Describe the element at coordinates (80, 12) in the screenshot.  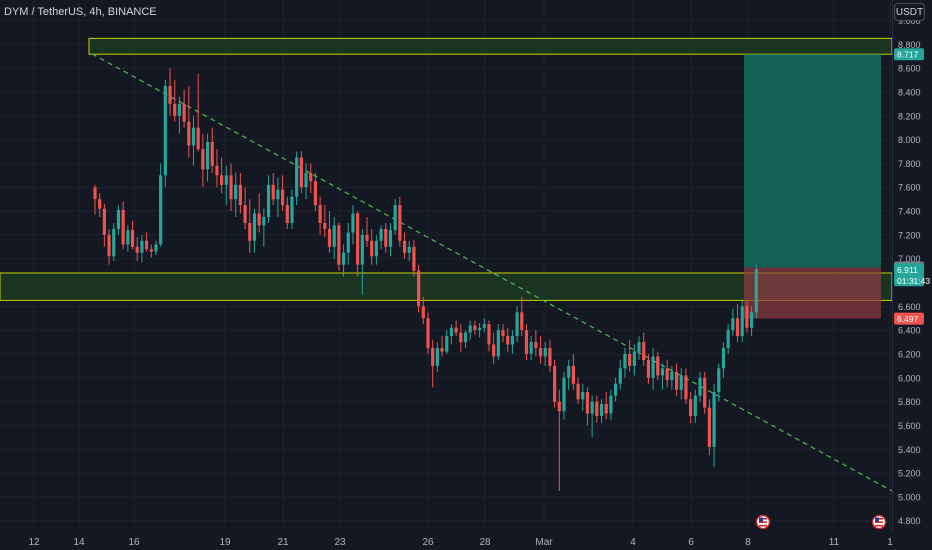
I see `symbol-title: DYM / TetherUS, 4h, BINANCE` at that location.